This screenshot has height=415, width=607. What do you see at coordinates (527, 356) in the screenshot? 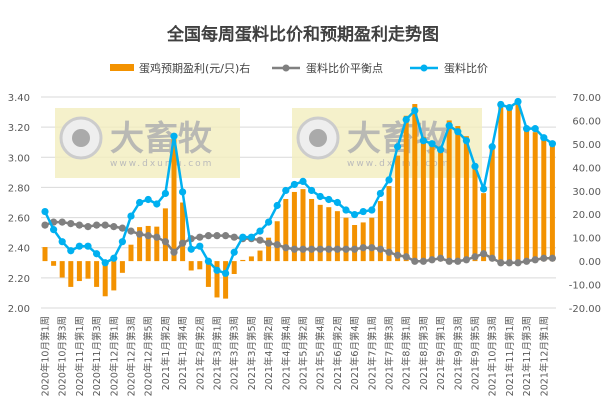
I see `x-tick-label: 2021年11月第3周` at bounding box center [527, 356].